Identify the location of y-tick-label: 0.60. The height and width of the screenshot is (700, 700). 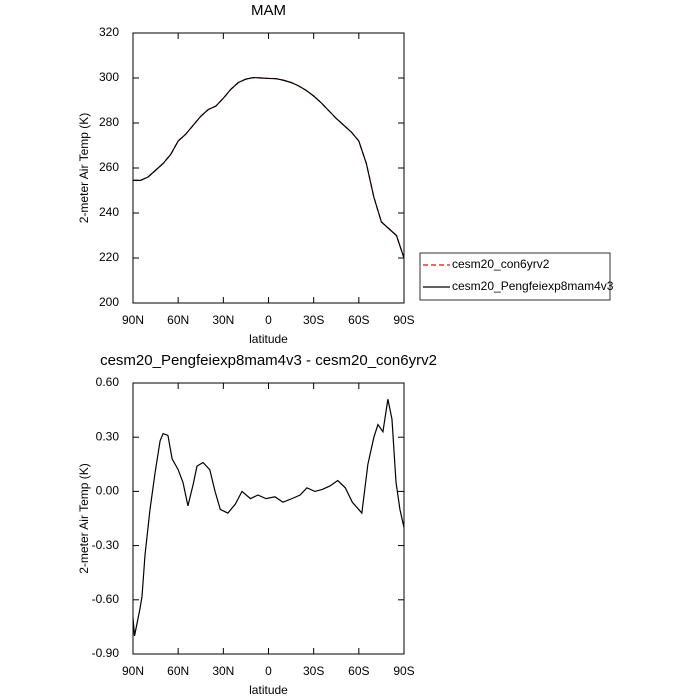
(108, 382).